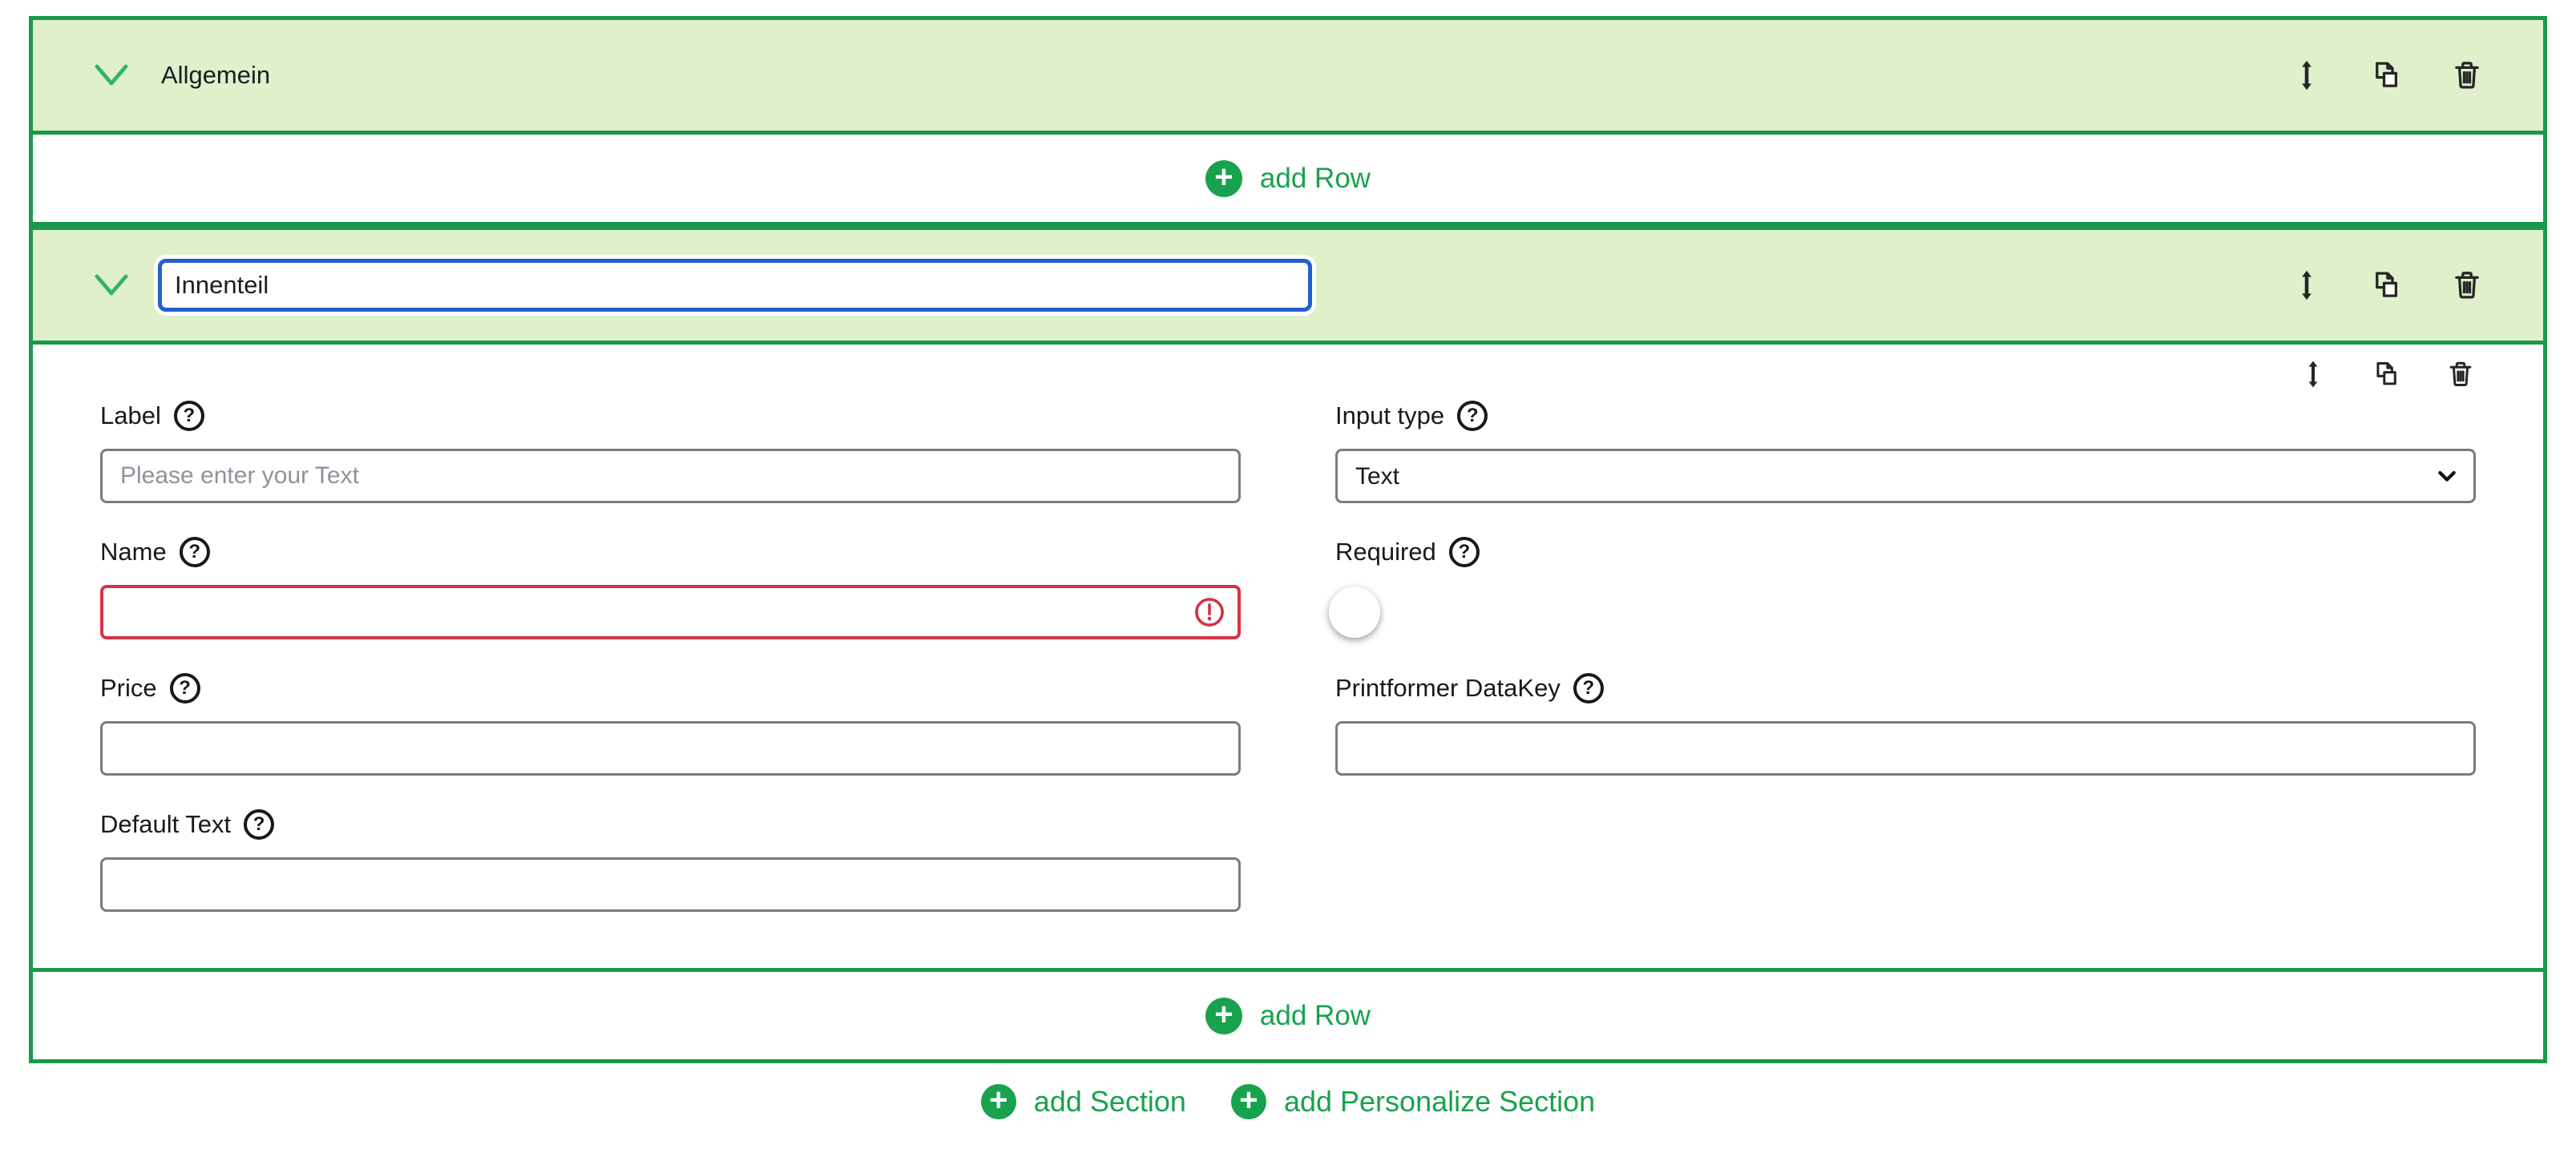  I want to click on field-label-text: Label, so click(130, 415).